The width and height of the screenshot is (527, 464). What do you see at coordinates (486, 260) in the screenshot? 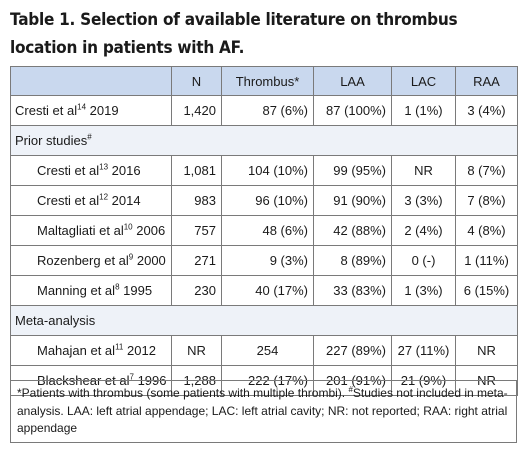
I see `raa-cell: 1 (11%)` at bounding box center [486, 260].